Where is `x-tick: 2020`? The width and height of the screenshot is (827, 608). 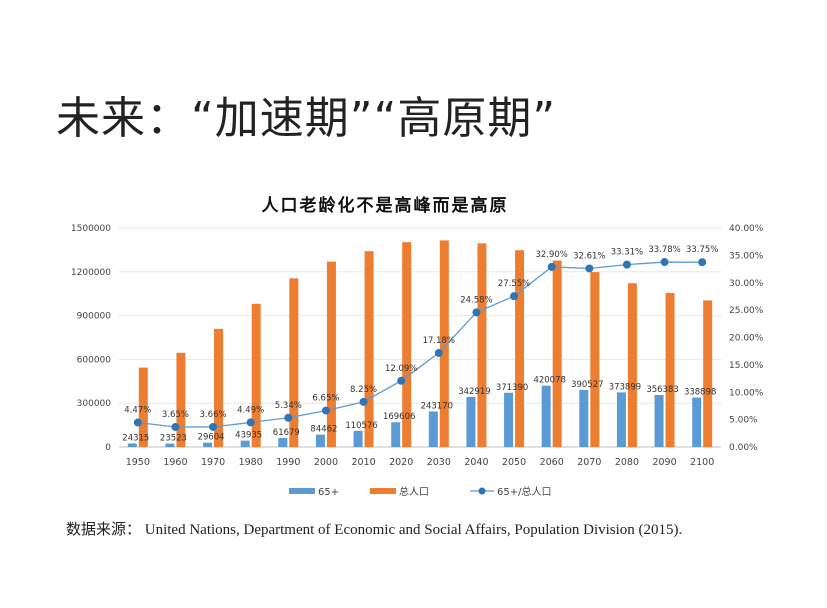
x-tick: 2020 is located at coordinates (401, 462).